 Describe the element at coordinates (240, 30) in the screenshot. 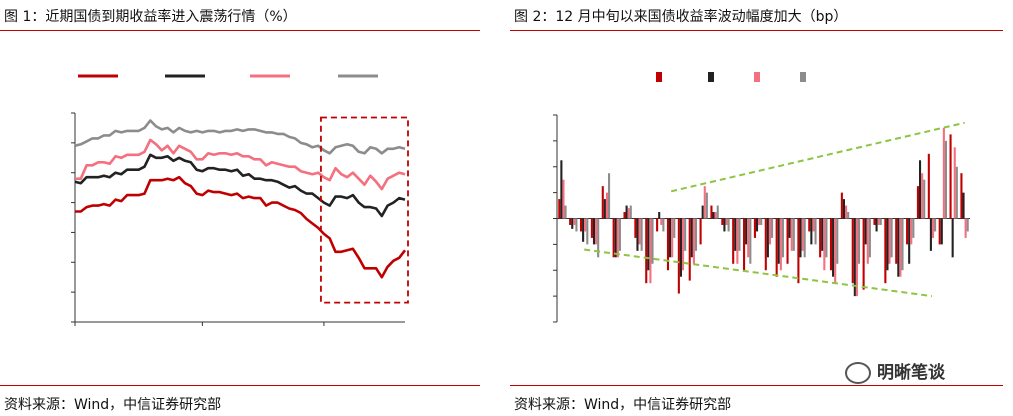

I see `title-rule` at that location.